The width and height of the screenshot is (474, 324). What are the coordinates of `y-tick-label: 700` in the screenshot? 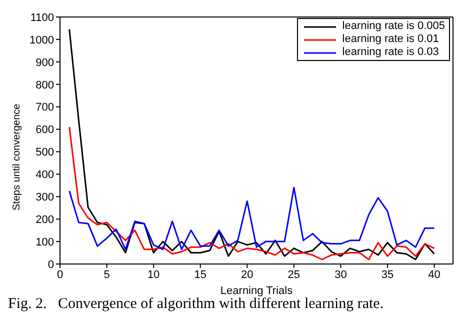 It's located at (45, 108).